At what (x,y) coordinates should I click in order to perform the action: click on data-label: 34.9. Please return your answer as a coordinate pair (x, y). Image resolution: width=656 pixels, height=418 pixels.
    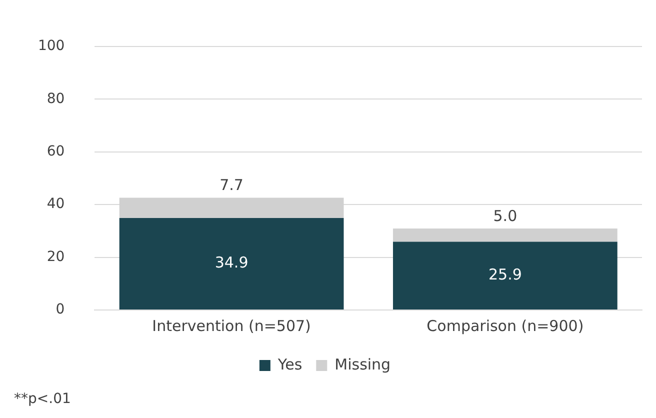
    Looking at the image, I should click on (231, 263).